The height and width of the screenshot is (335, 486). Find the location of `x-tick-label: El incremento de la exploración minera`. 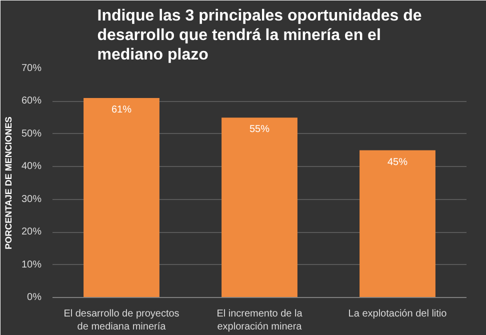

x-tick-label: El incremento de la exploración minera is located at coordinates (259, 320).